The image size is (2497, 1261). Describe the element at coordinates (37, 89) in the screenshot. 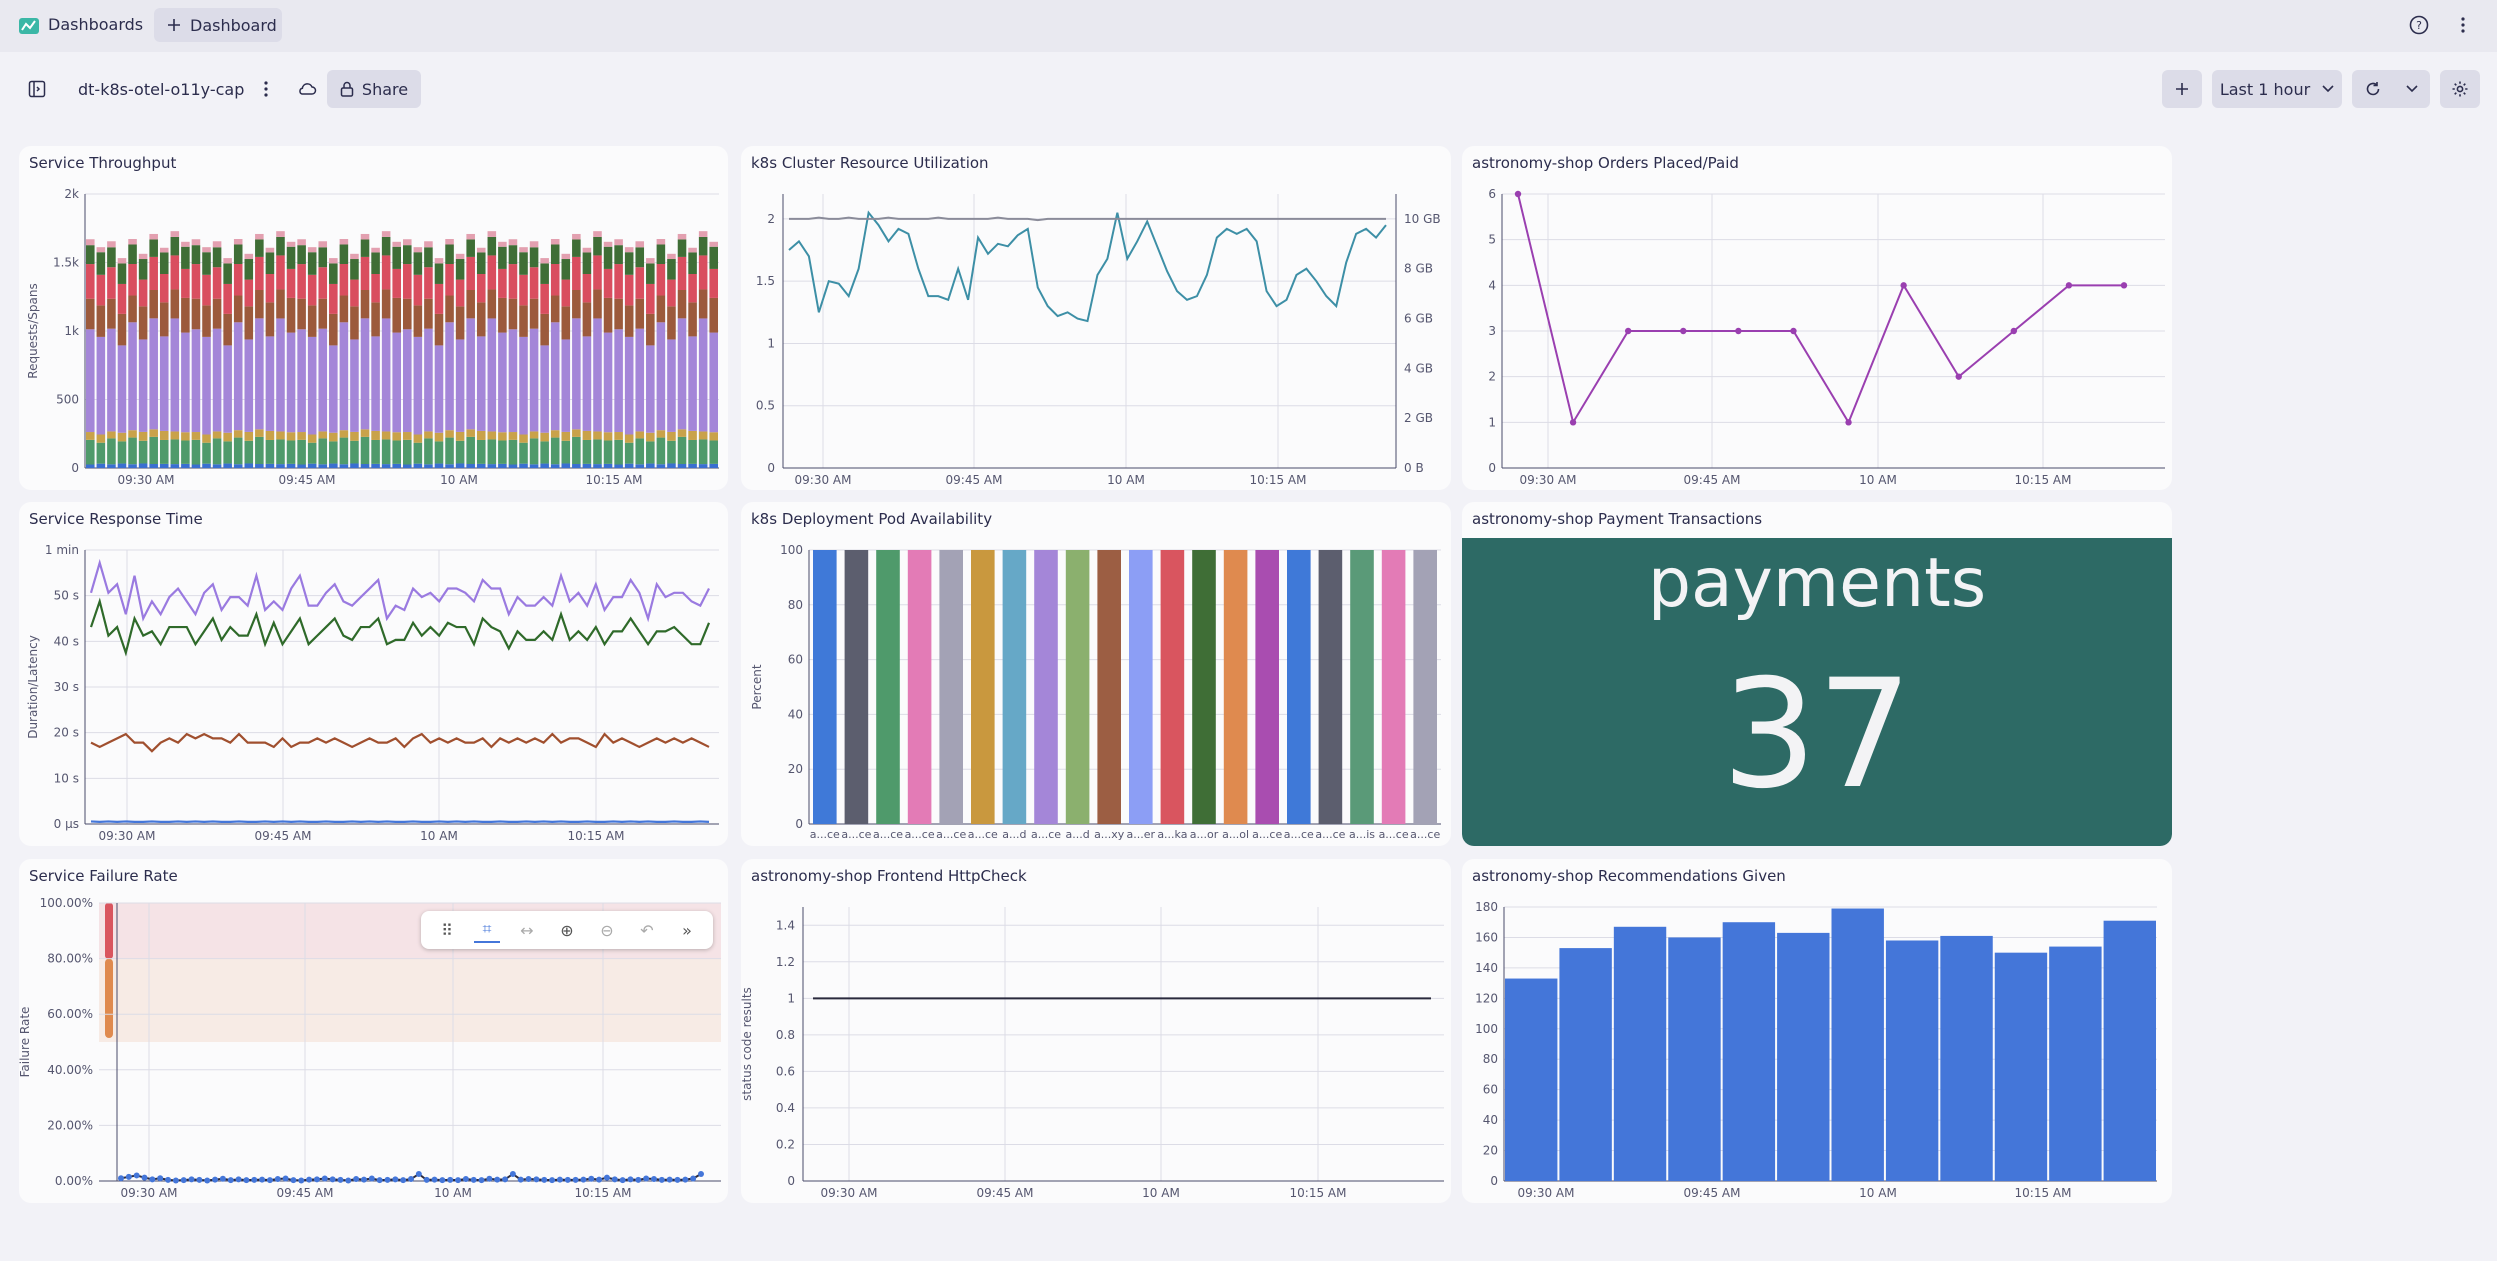

I see `sidebar-toggle-icon` at that location.